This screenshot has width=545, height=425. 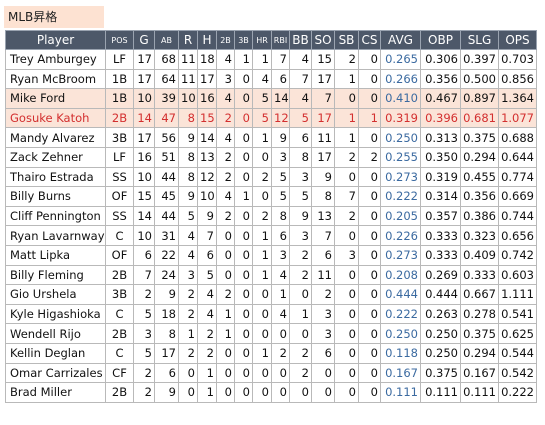 What do you see at coordinates (119, 40) in the screenshot?
I see `column-header: POS` at bounding box center [119, 40].